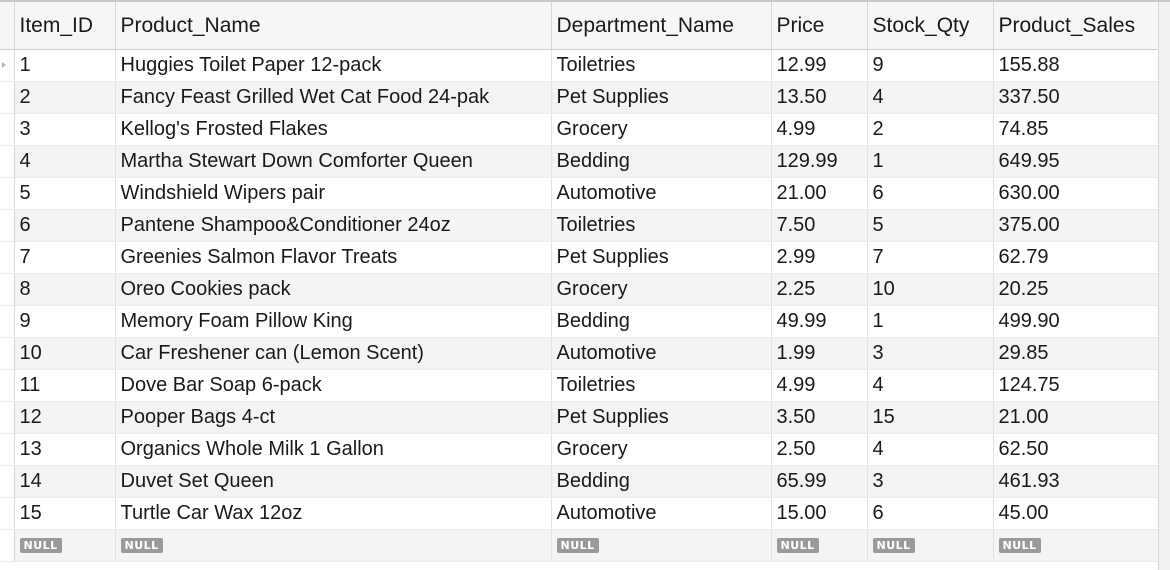  What do you see at coordinates (819, 321) in the screenshot?
I see `cell-price: 49.99` at bounding box center [819, 321].